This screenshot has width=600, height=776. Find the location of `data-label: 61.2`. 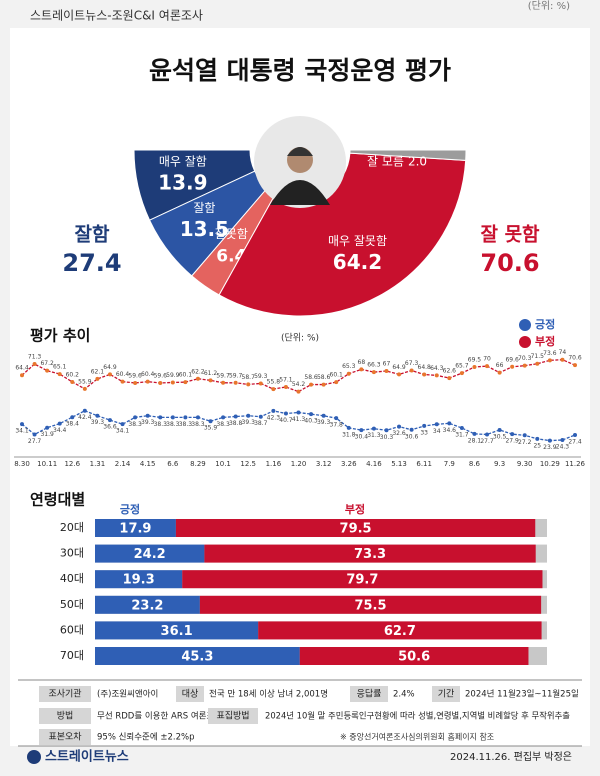

data-label: 61.2 is located at coordinates (211, 373).